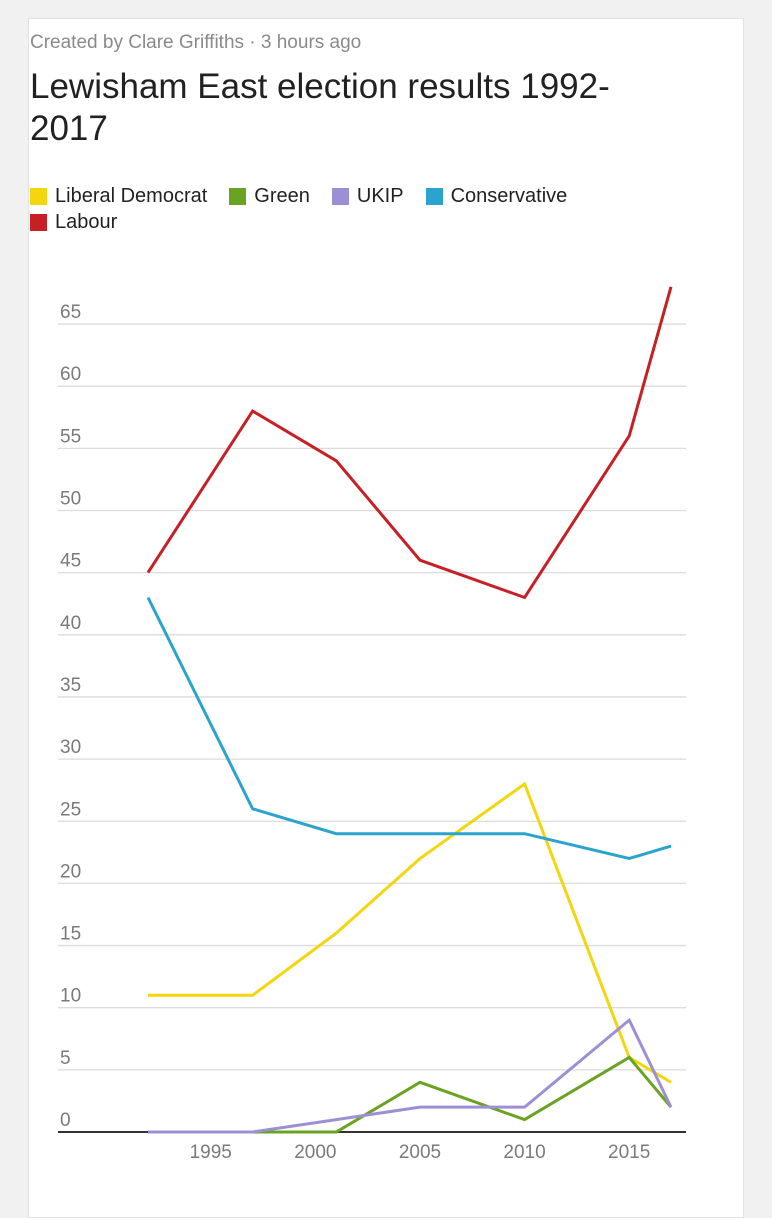  I want to click on y-tick-label: 20, so click(70, 871).